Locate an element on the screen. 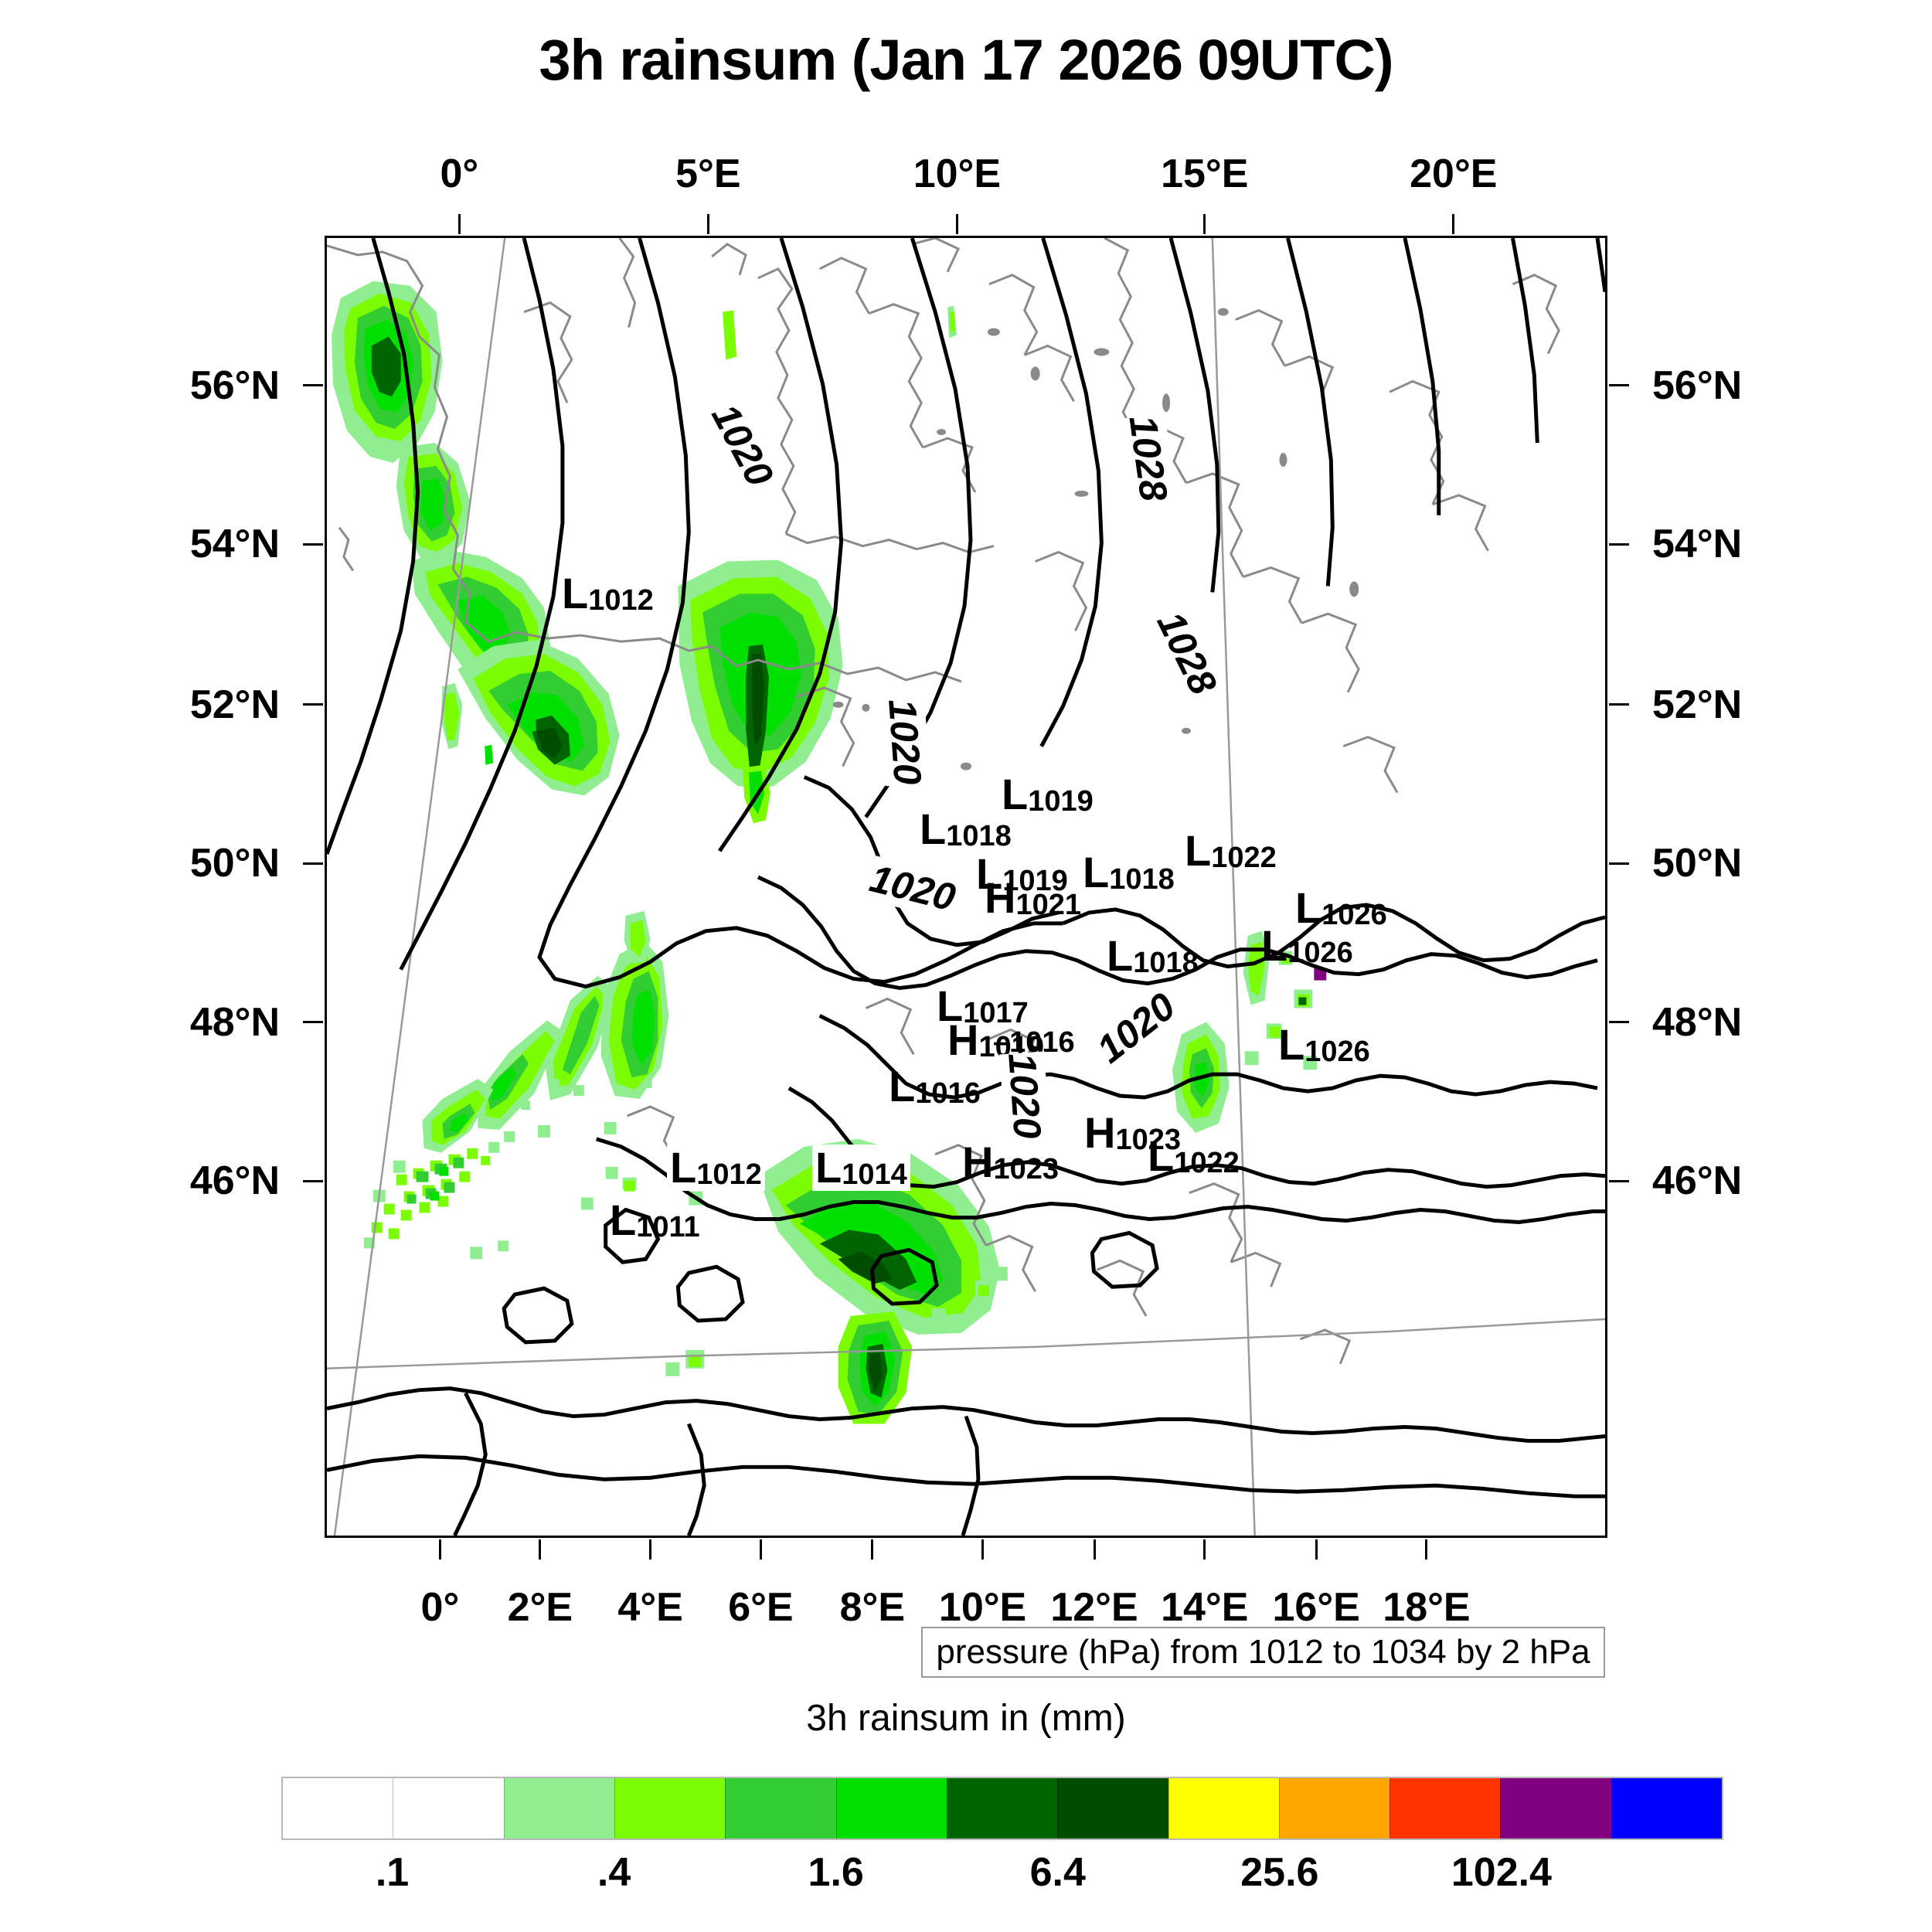 The width and height of the screenshot is (1932, 1932). pressure-center-label-l-1014: L1014 is located at coordinates (861, 1168).